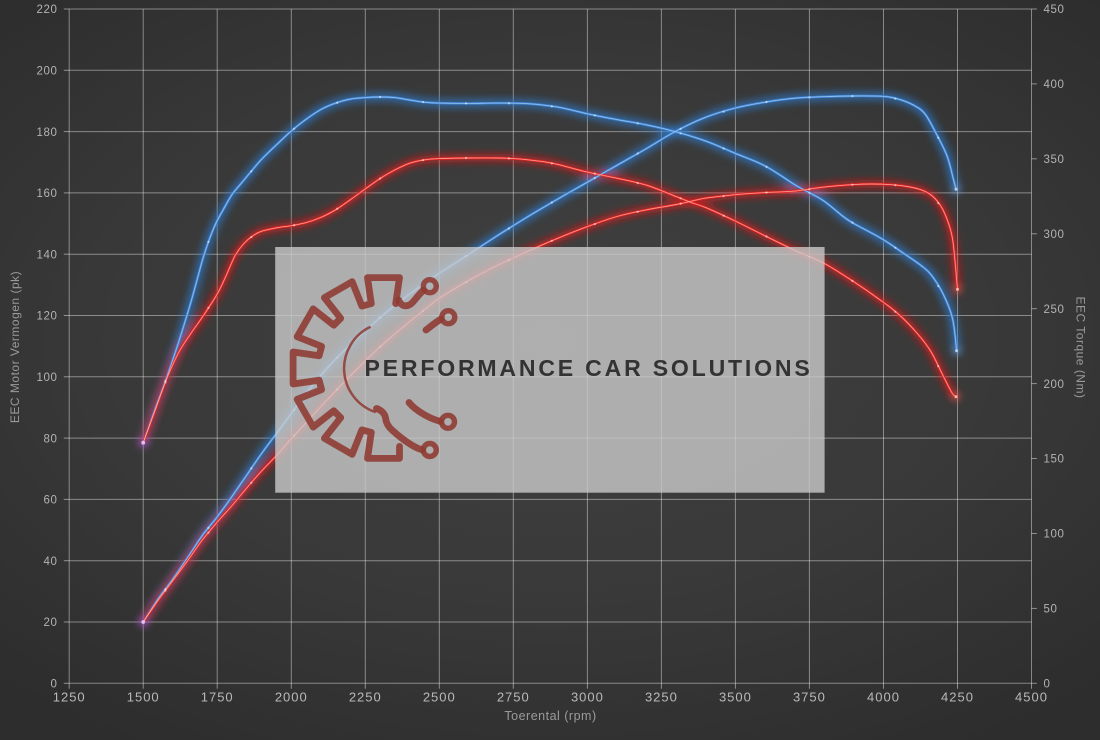 The width and height of the screenshot is (1100, 740). What do you see at coordinates (51, 501) in the screenshot?
I see `svg-text: 60` at bounding box center [51, 501].